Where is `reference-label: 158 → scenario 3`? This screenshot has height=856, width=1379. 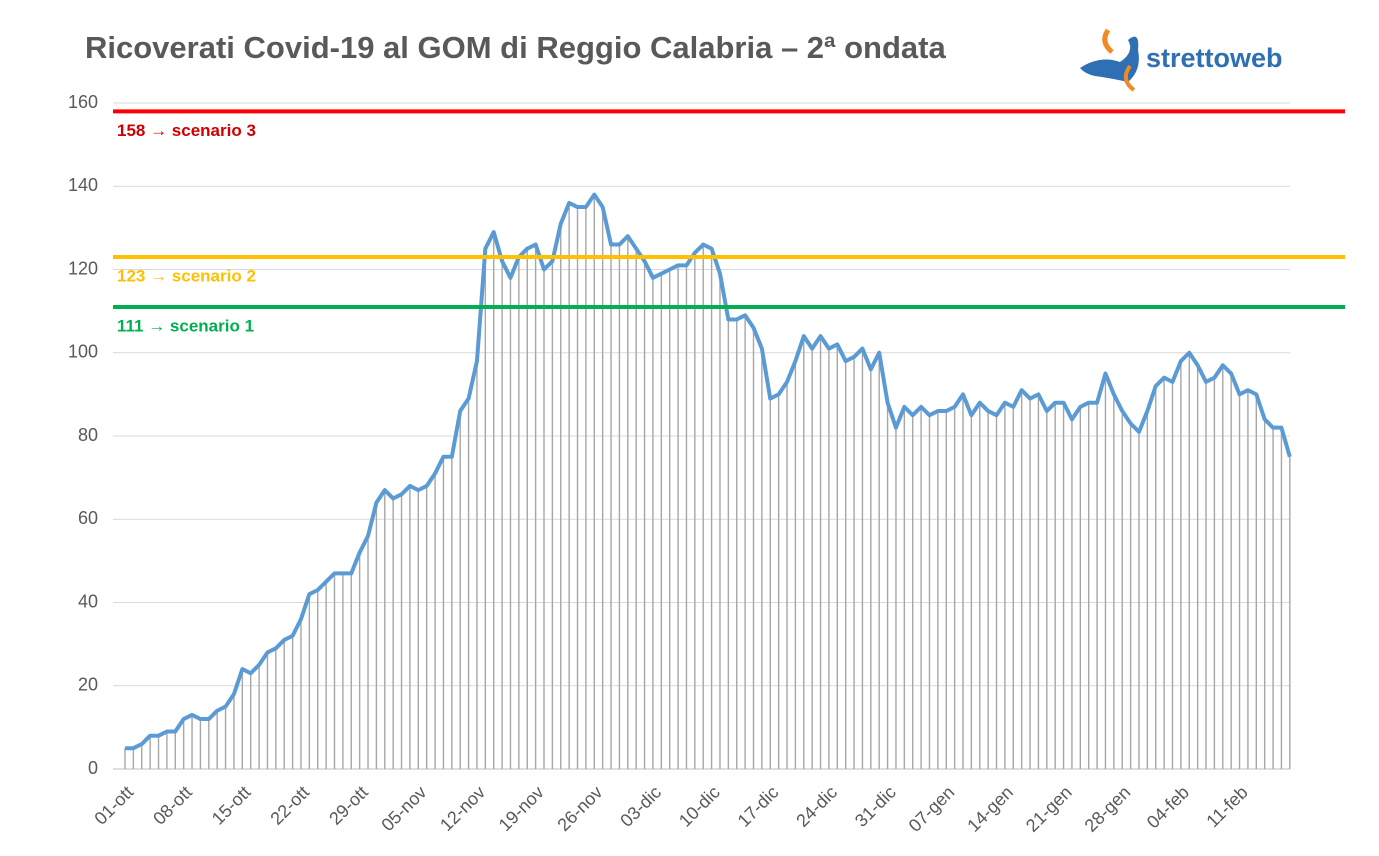
reference-label: 158 → scenario 3 is located at coordinates (186, 130).